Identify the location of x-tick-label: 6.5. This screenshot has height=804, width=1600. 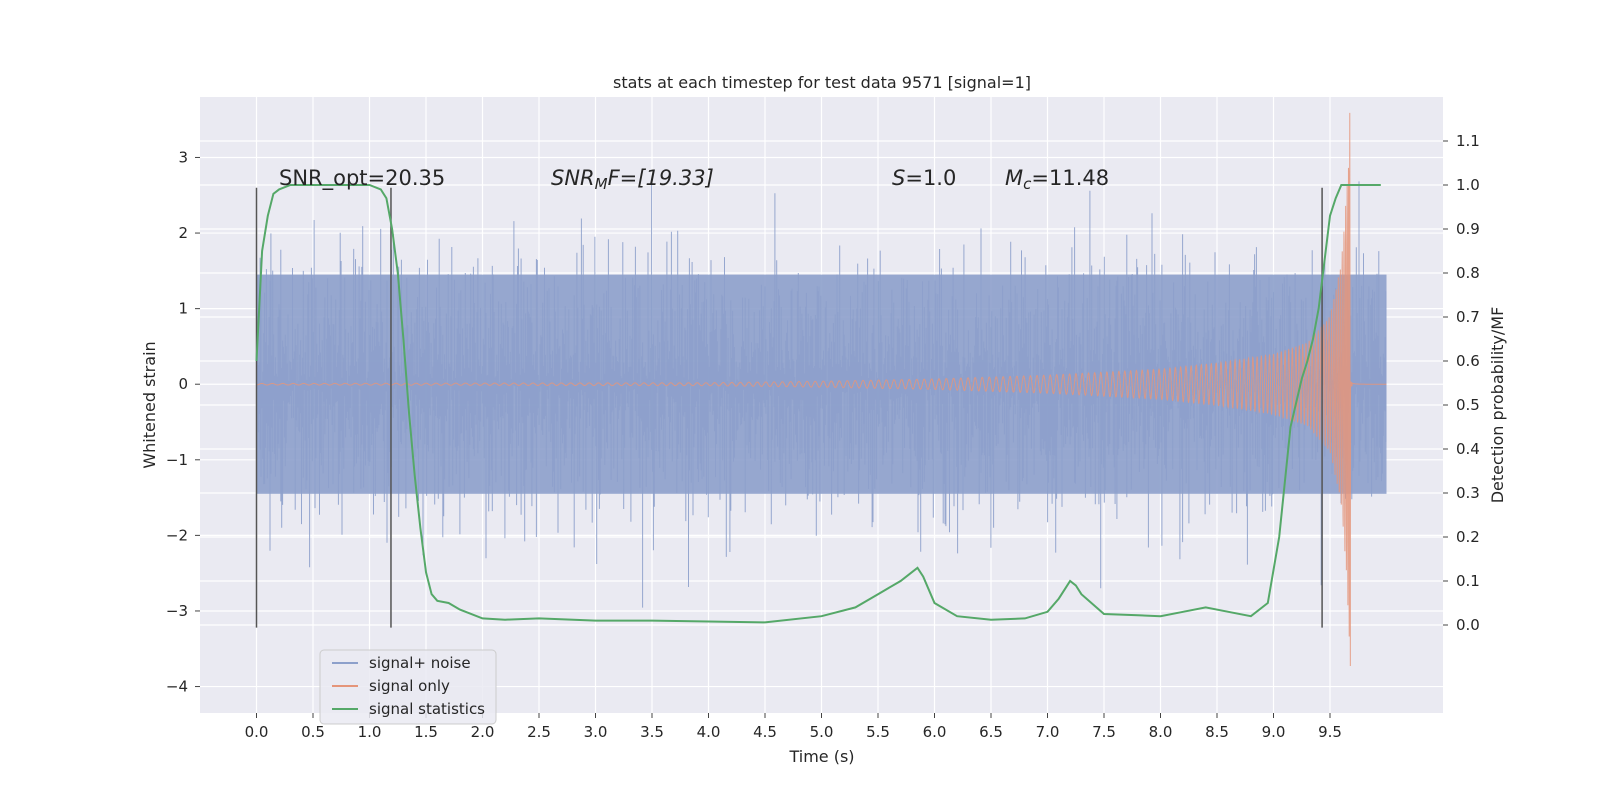
(991, 732).